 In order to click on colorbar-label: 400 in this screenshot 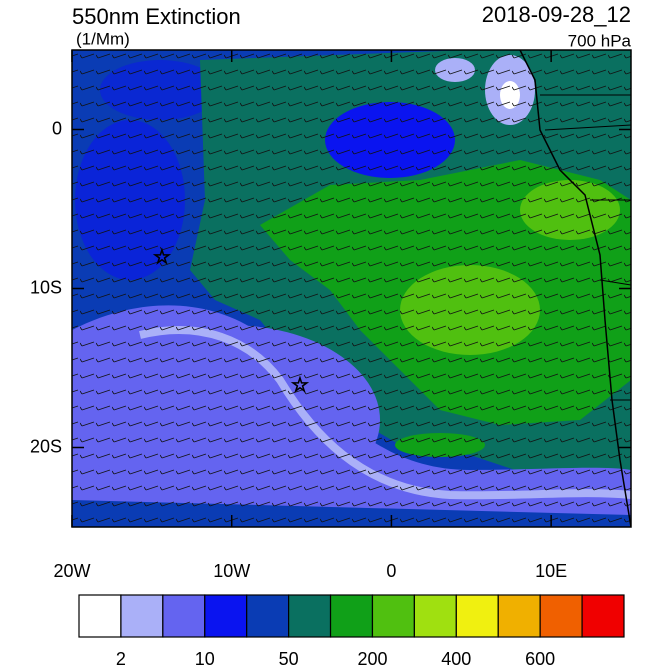, I will do `click(456, 658)`.